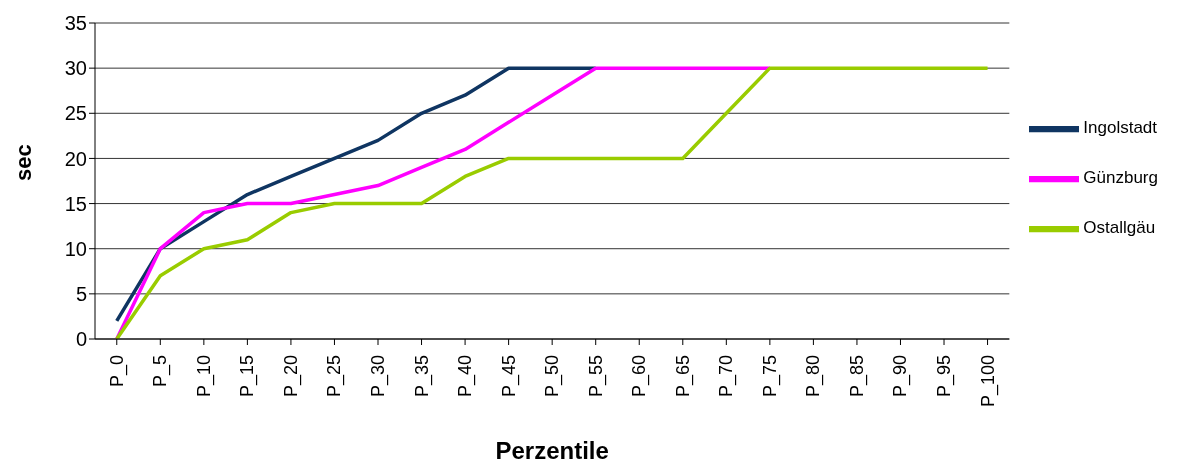 Image resolution: width=1180 pixels, height=469 pixels. Describe the element at coordinates (770, 376) in the screenshot. I see `x-tick-label: P_75` at that location.